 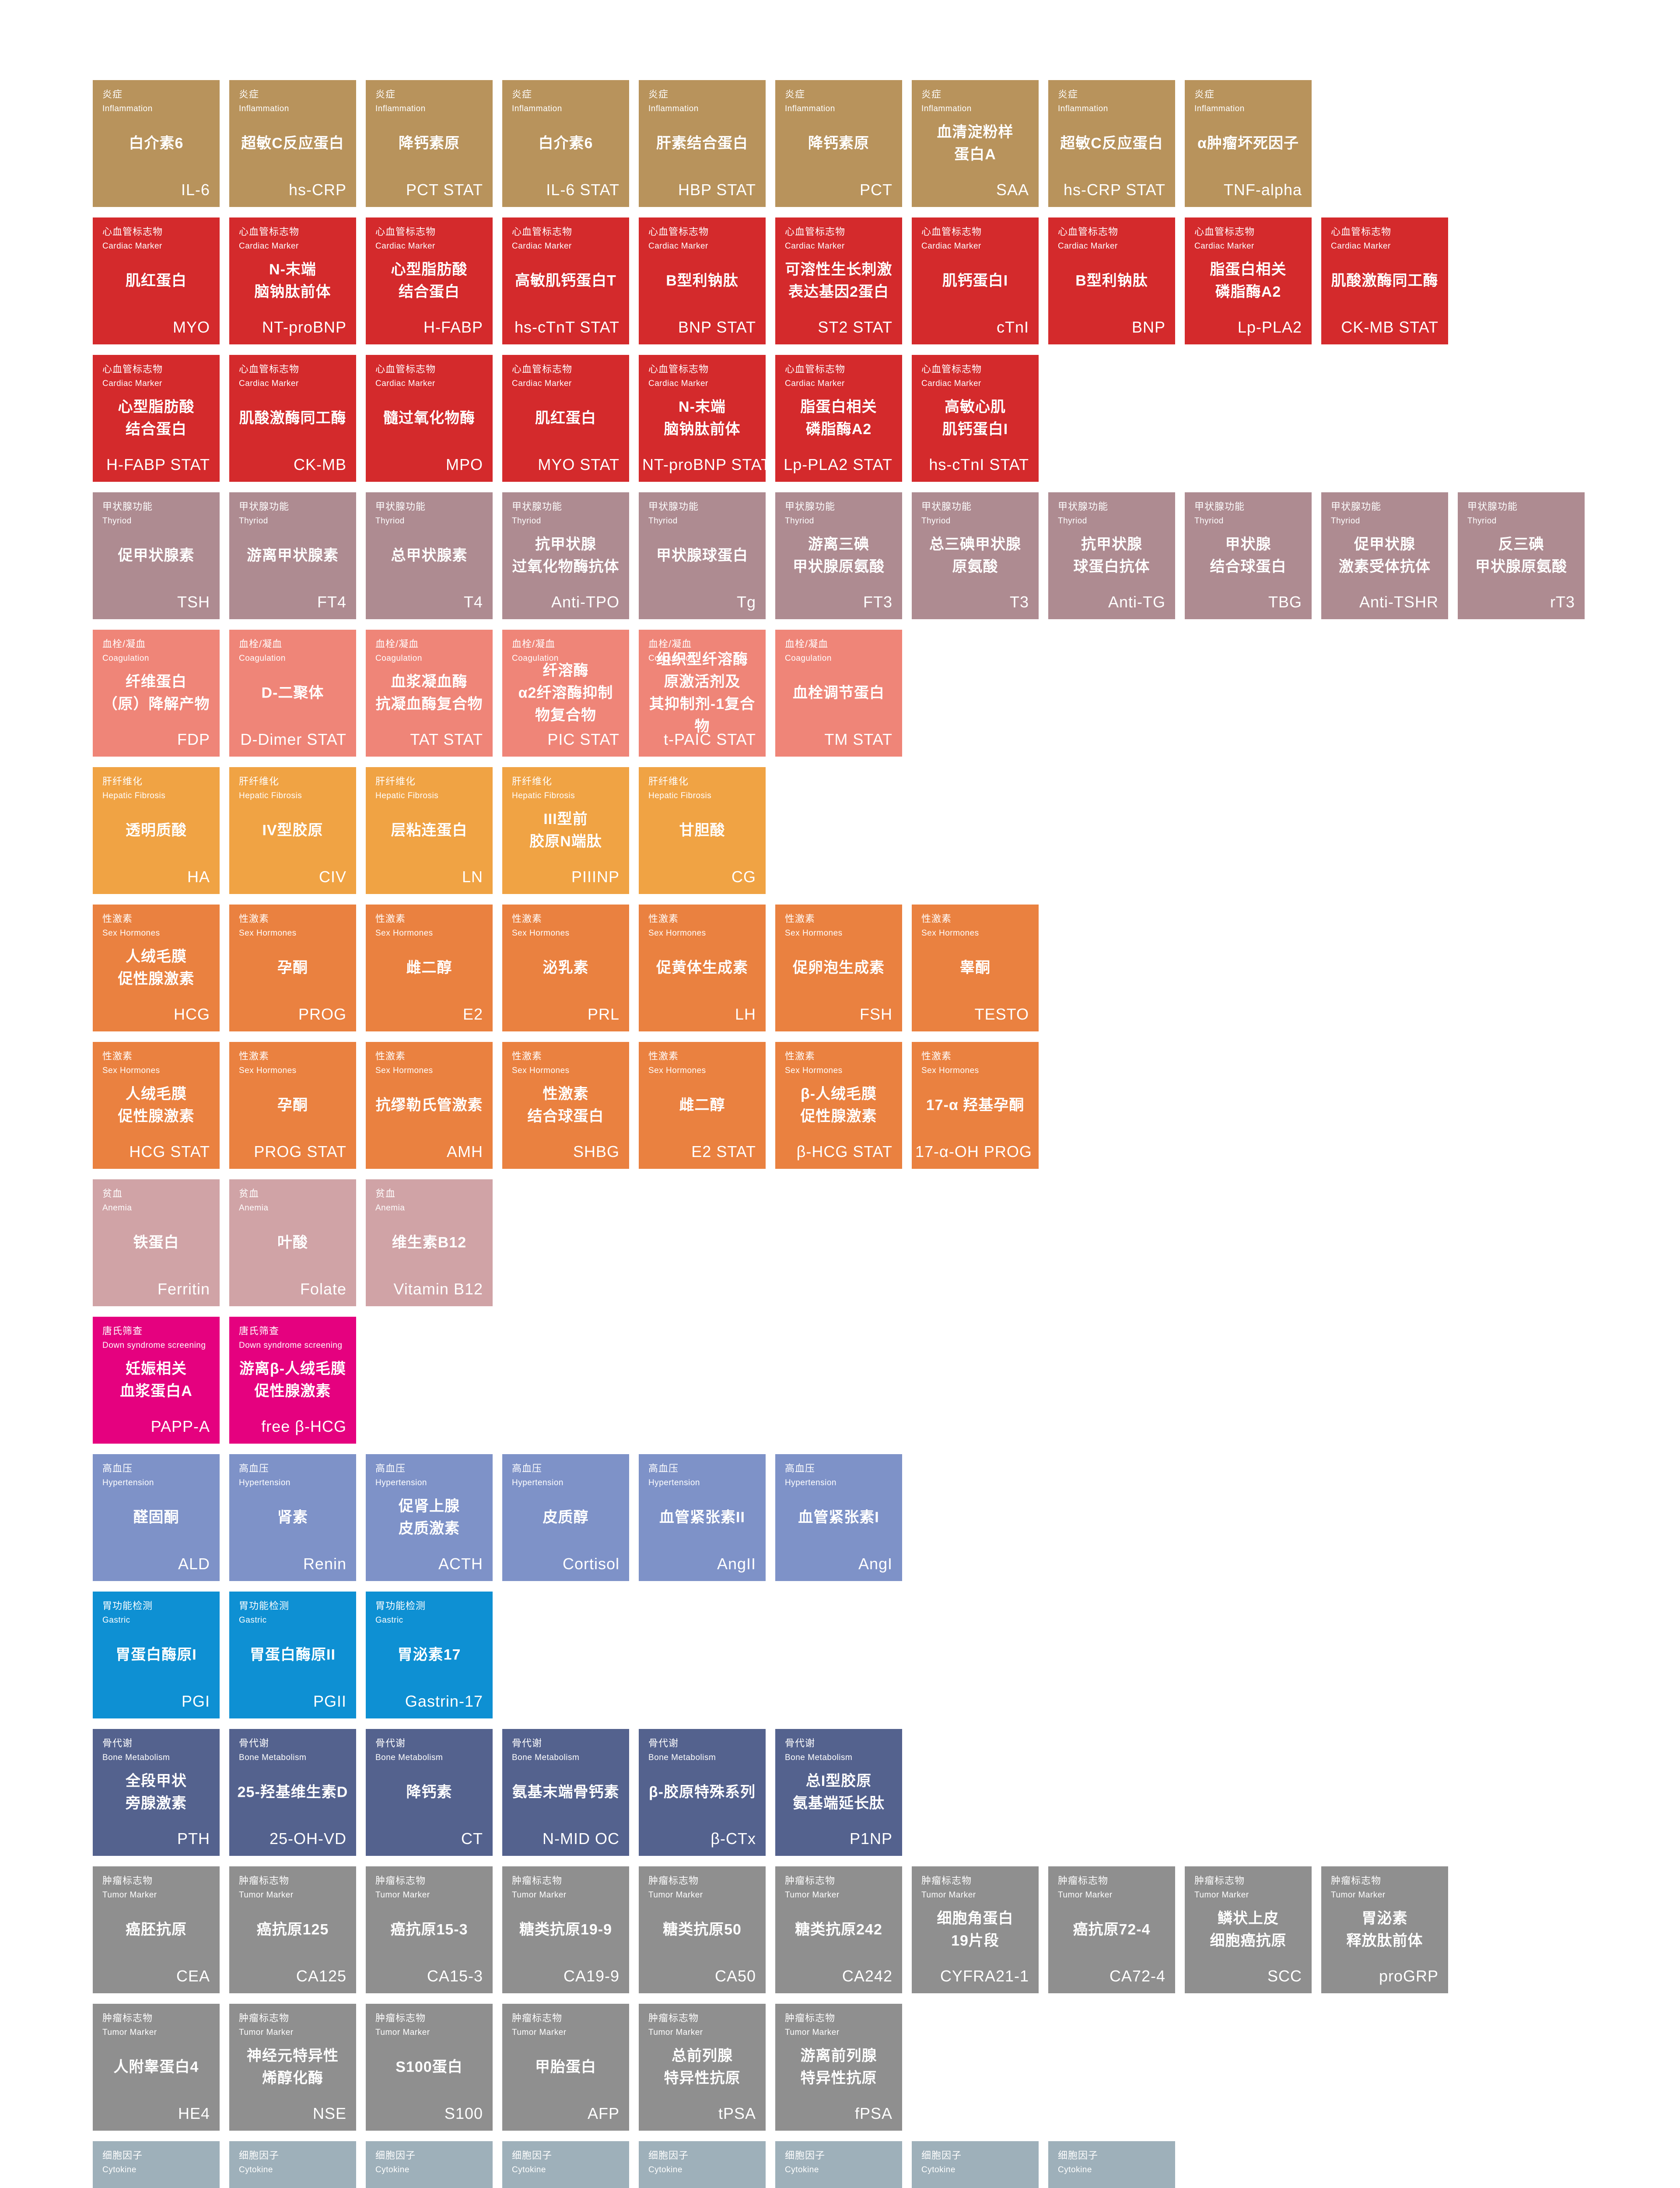 I want to click on tile-hs-ctnt-stat: 心血管标志物 Cardiac Marker 高敏肌钙蛋白T hs-cTnT STAT, so click(x=565, y=280).